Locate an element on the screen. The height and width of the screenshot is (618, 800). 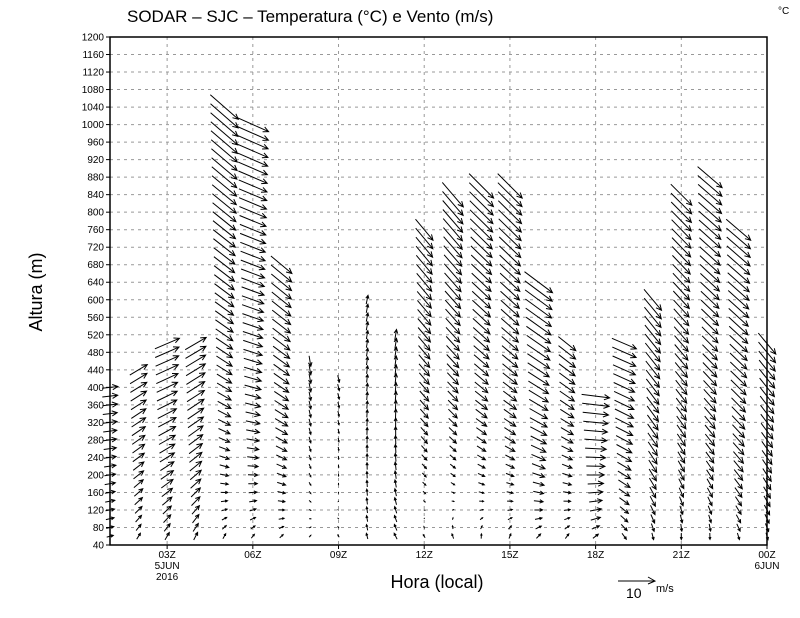
y-tick-label: 440 is located at coordinates (95, 370).